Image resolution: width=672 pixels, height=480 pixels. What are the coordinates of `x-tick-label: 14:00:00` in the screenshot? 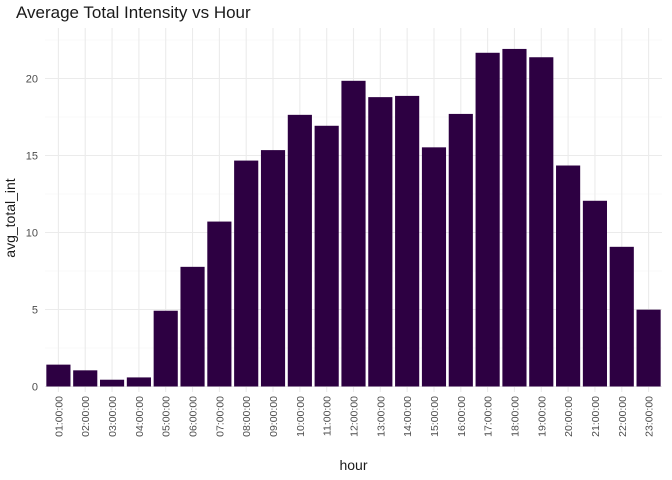 It's located at (408, 416).